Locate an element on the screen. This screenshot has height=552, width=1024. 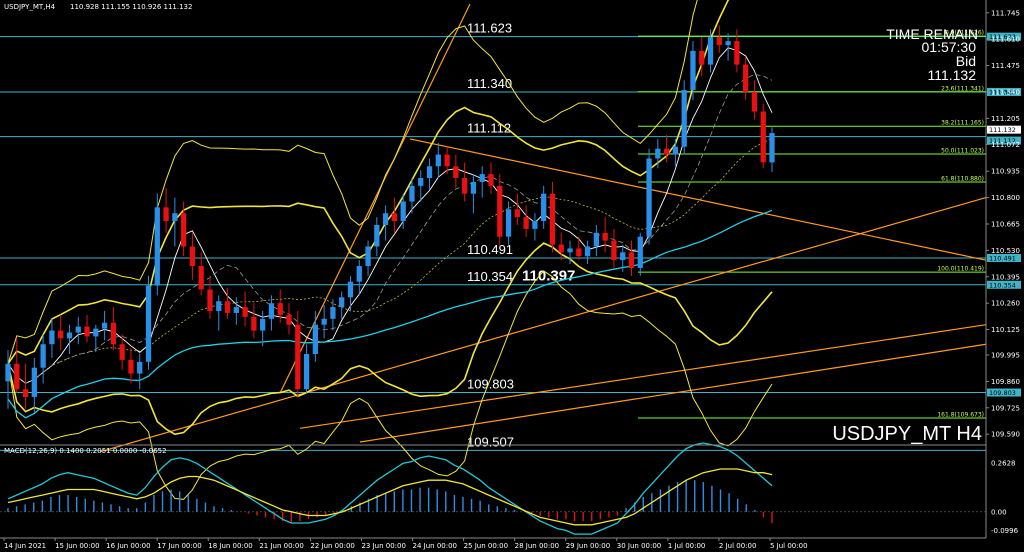
x-tick-label: 23 Jun 00:00 is located at coordinates (383, 546).